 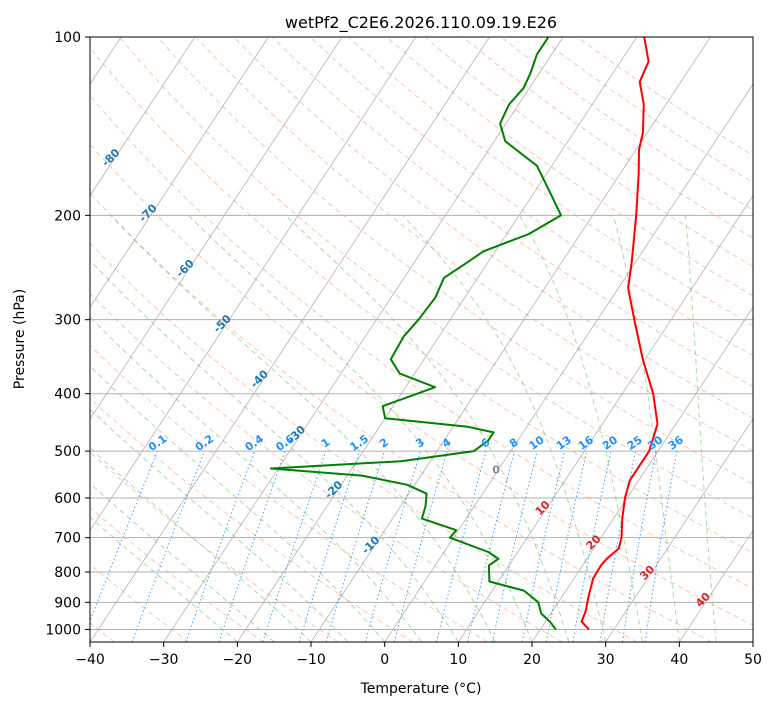 I want to click on x-axis: −40 −30 −20 −10 0 10 20 30 40 50, so click(x=418, y=655).